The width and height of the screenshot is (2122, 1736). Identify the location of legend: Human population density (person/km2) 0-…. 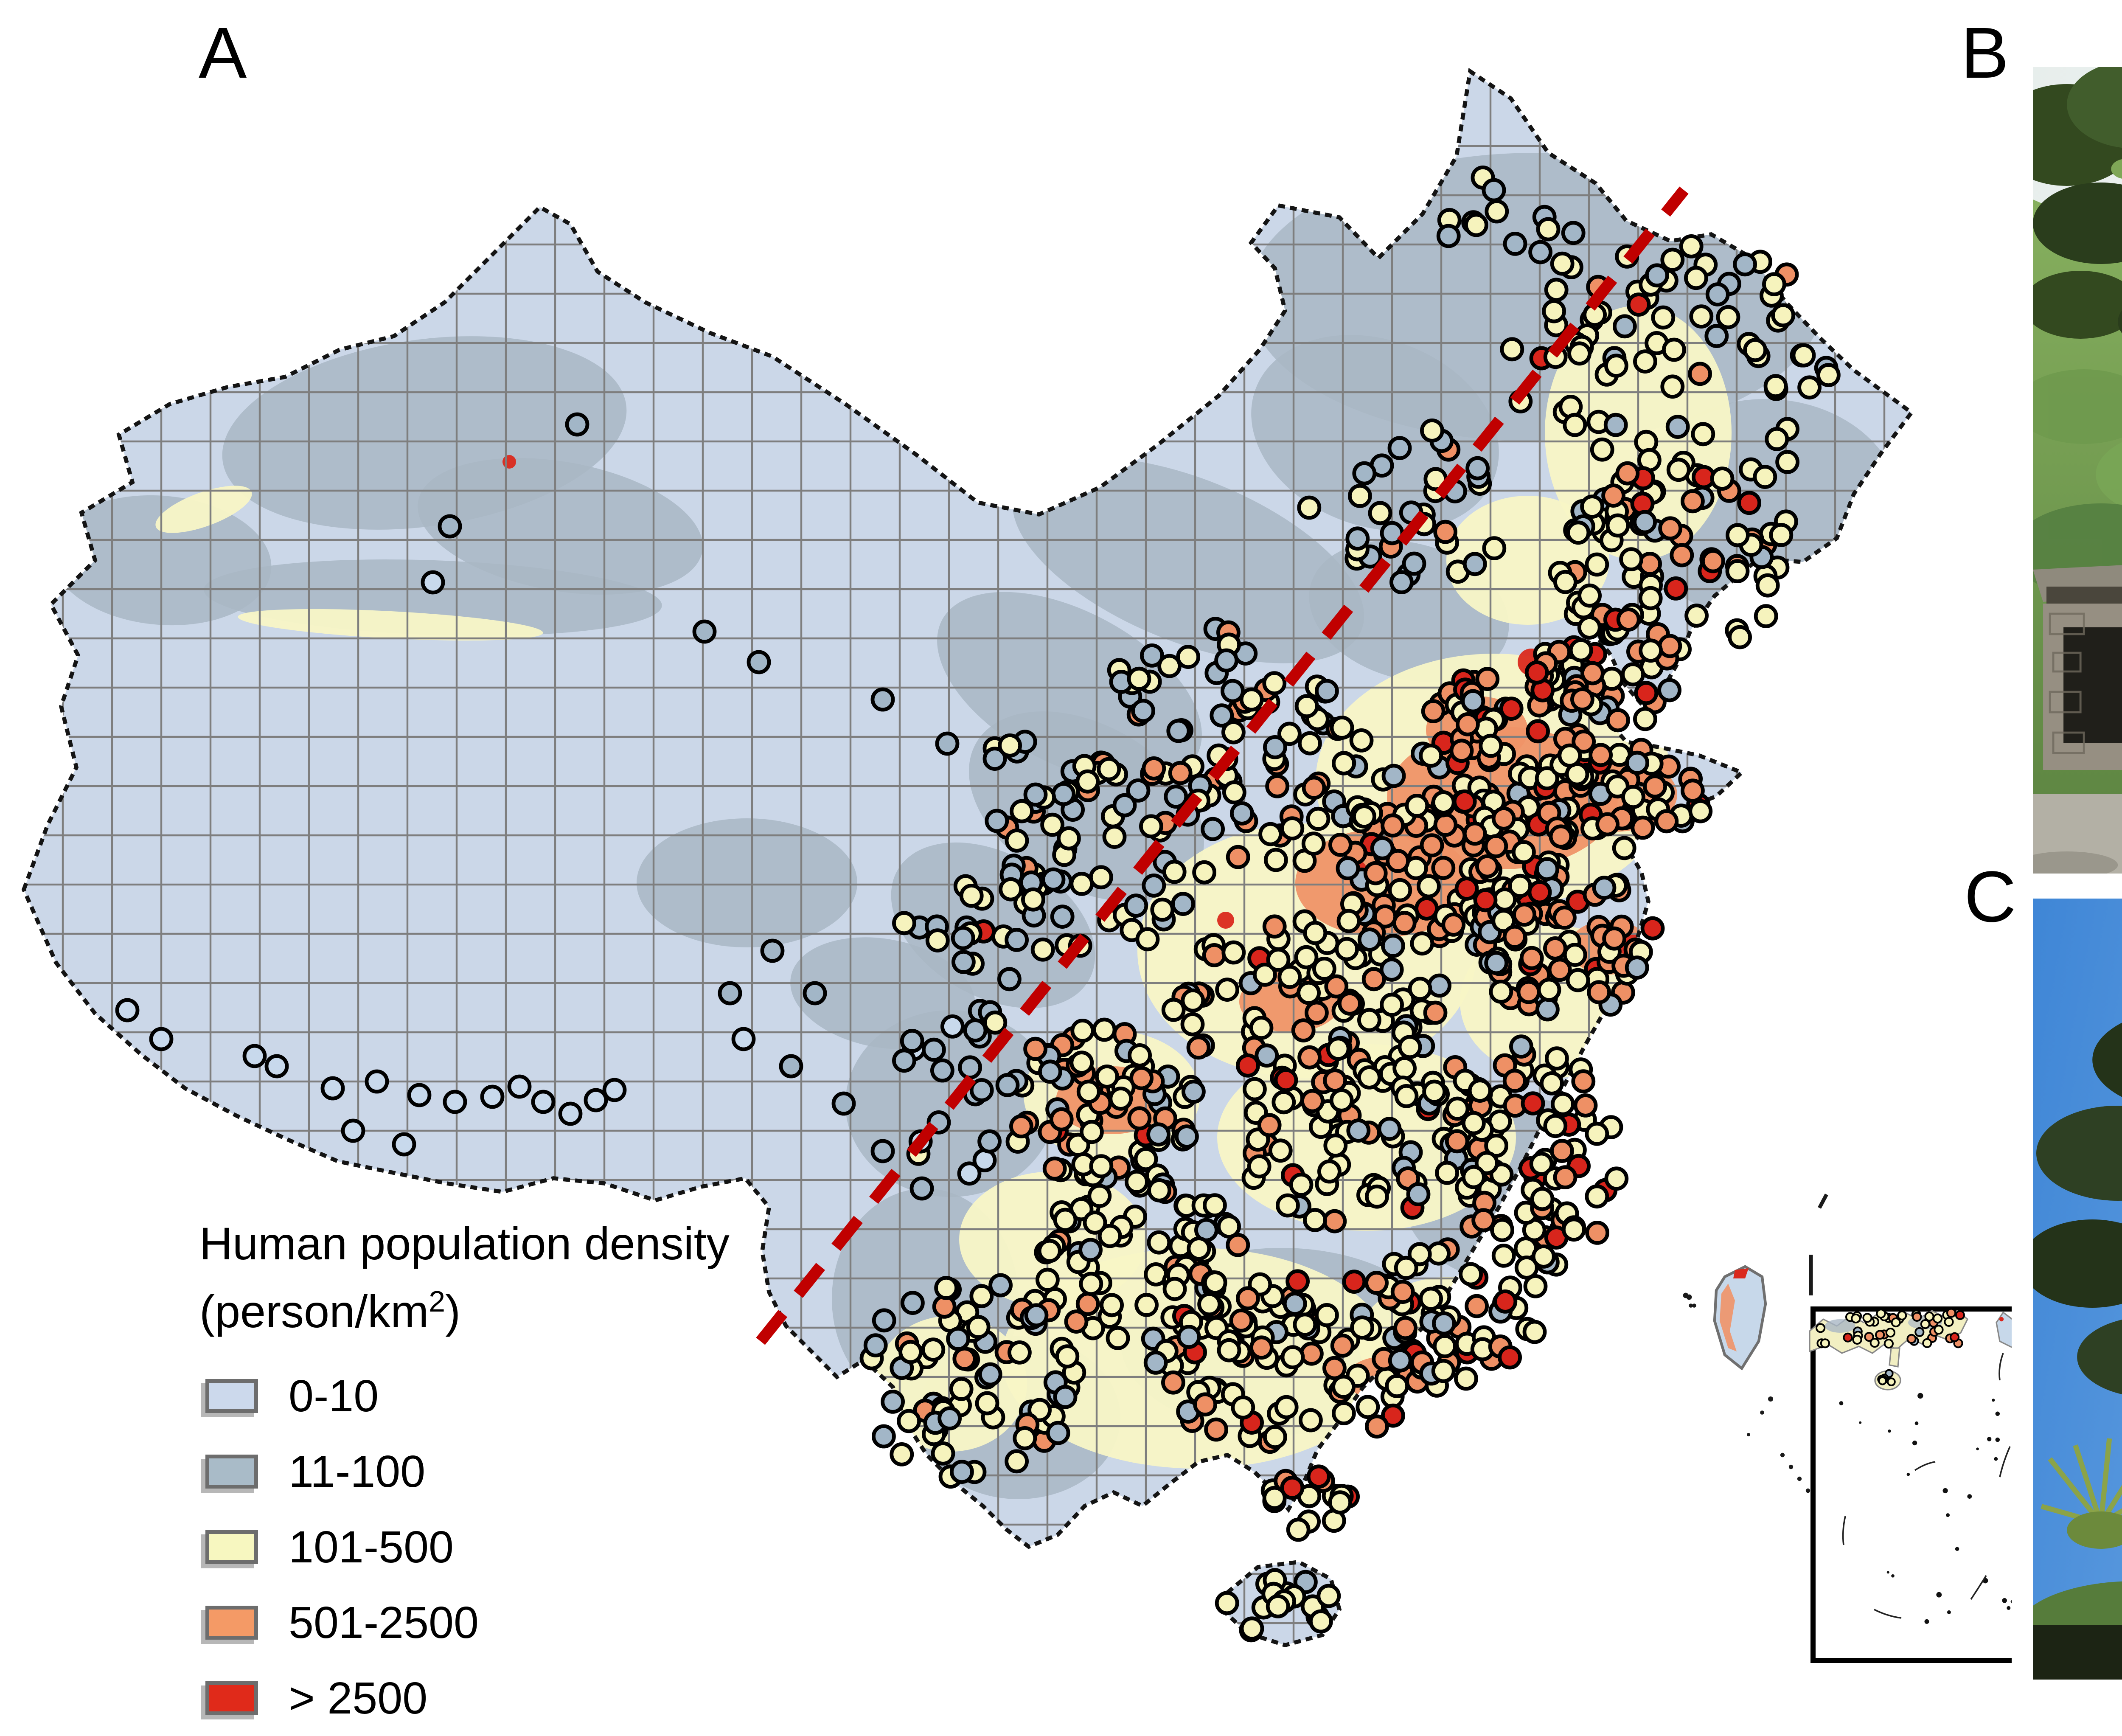
(624, 1476).